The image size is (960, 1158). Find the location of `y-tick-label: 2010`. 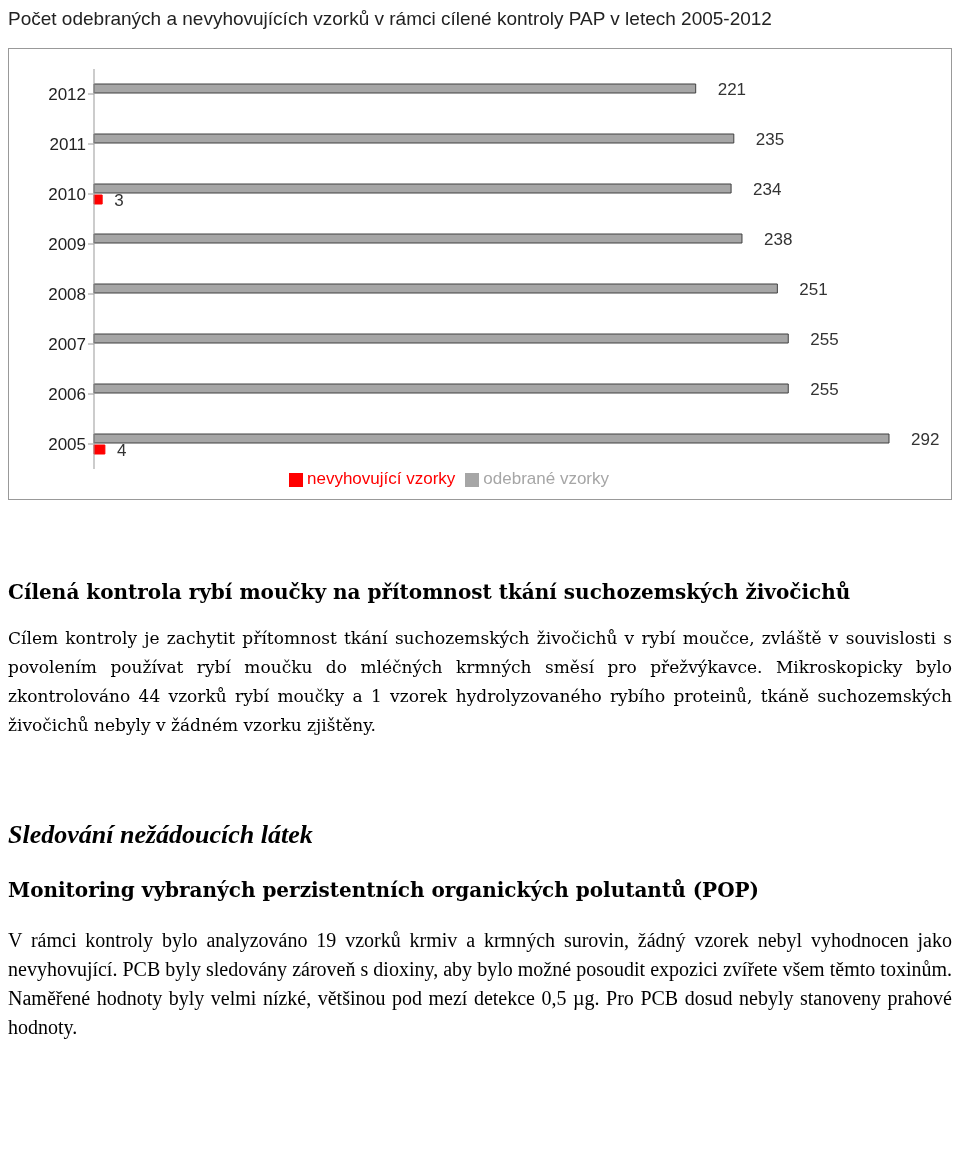

y-tick-label: 2010 is located at coordinates (67, 195).